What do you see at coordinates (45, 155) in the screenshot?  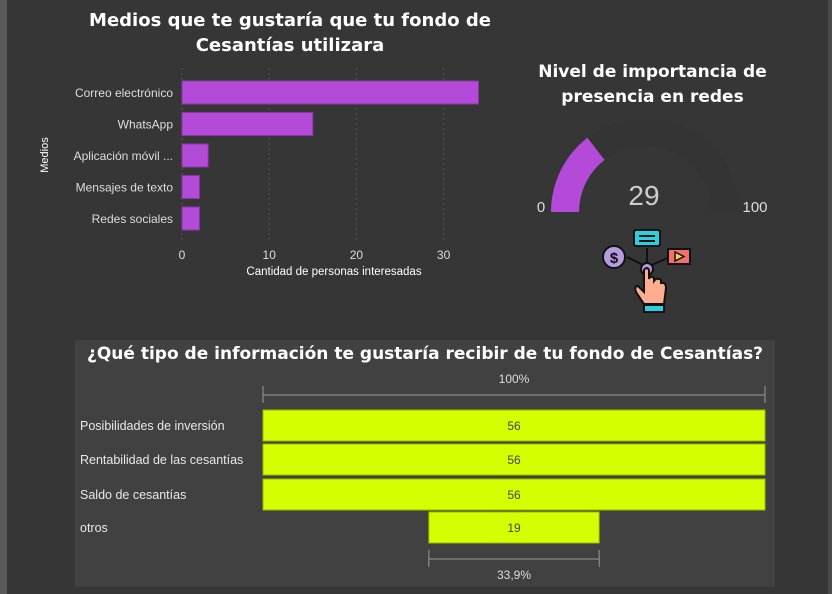 I see `y-axis-label: Medios` at bounding box center [45, 155].